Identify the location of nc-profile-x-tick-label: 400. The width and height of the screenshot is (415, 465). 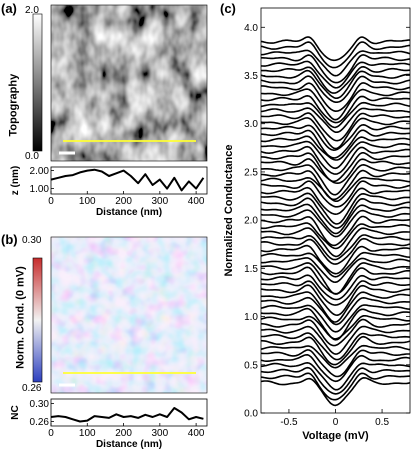
(196, 433).